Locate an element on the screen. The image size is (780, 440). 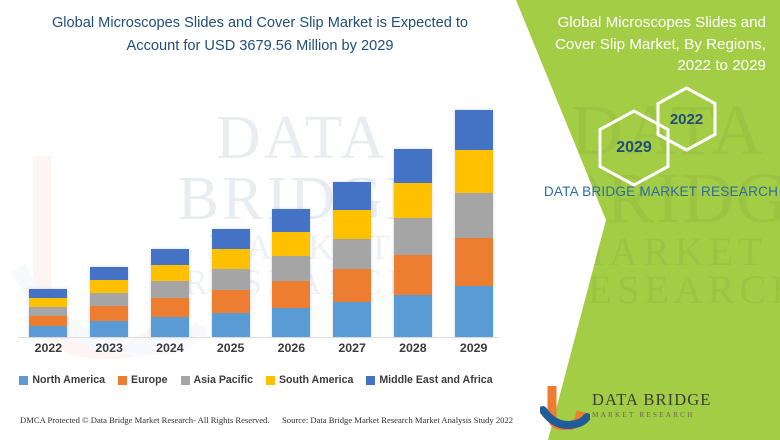
bar-stack-2023 is located at coordinates (109, 302).